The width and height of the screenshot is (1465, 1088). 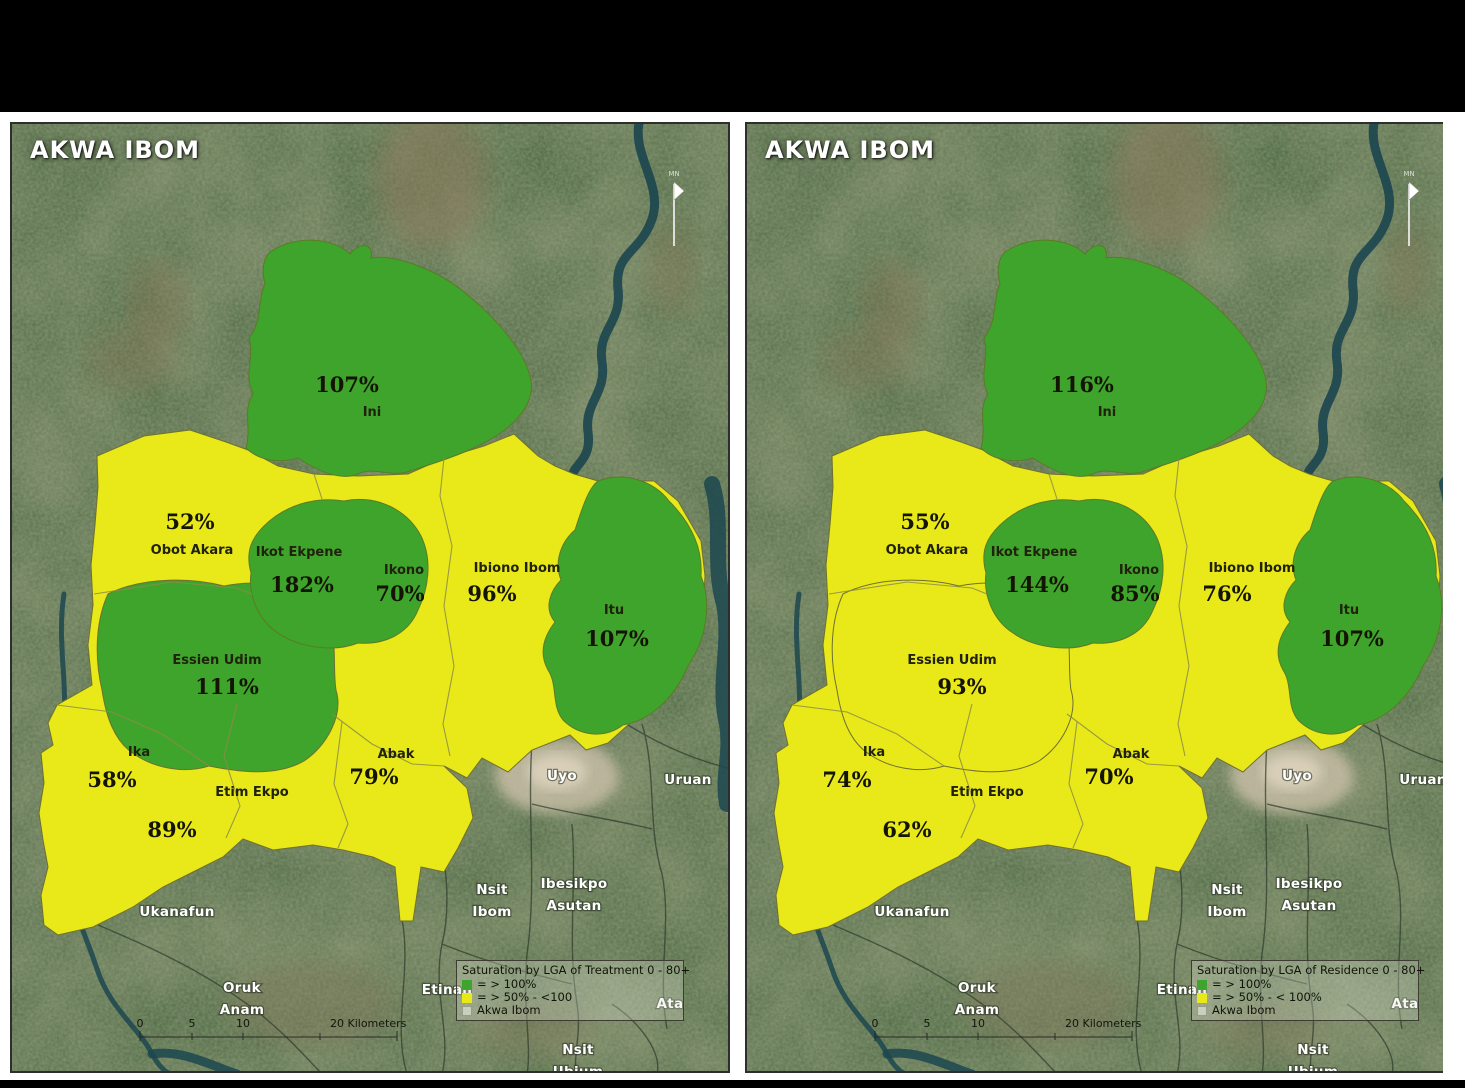 I want to click on legend-item: = > 50% - <100, so click(x=570, y=997).